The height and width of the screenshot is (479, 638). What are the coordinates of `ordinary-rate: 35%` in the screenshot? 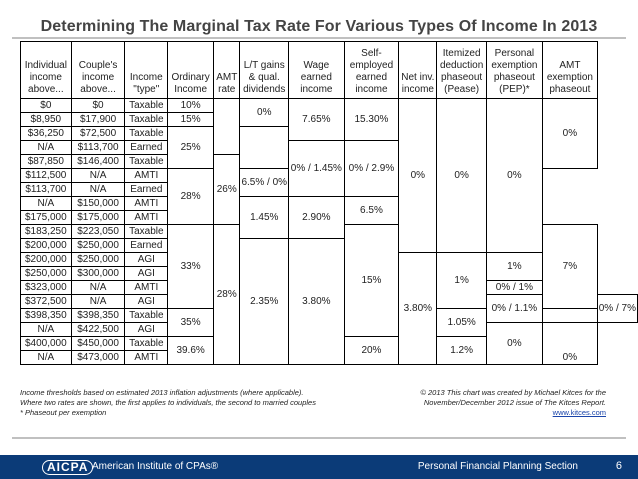 It's located at (191, 322).